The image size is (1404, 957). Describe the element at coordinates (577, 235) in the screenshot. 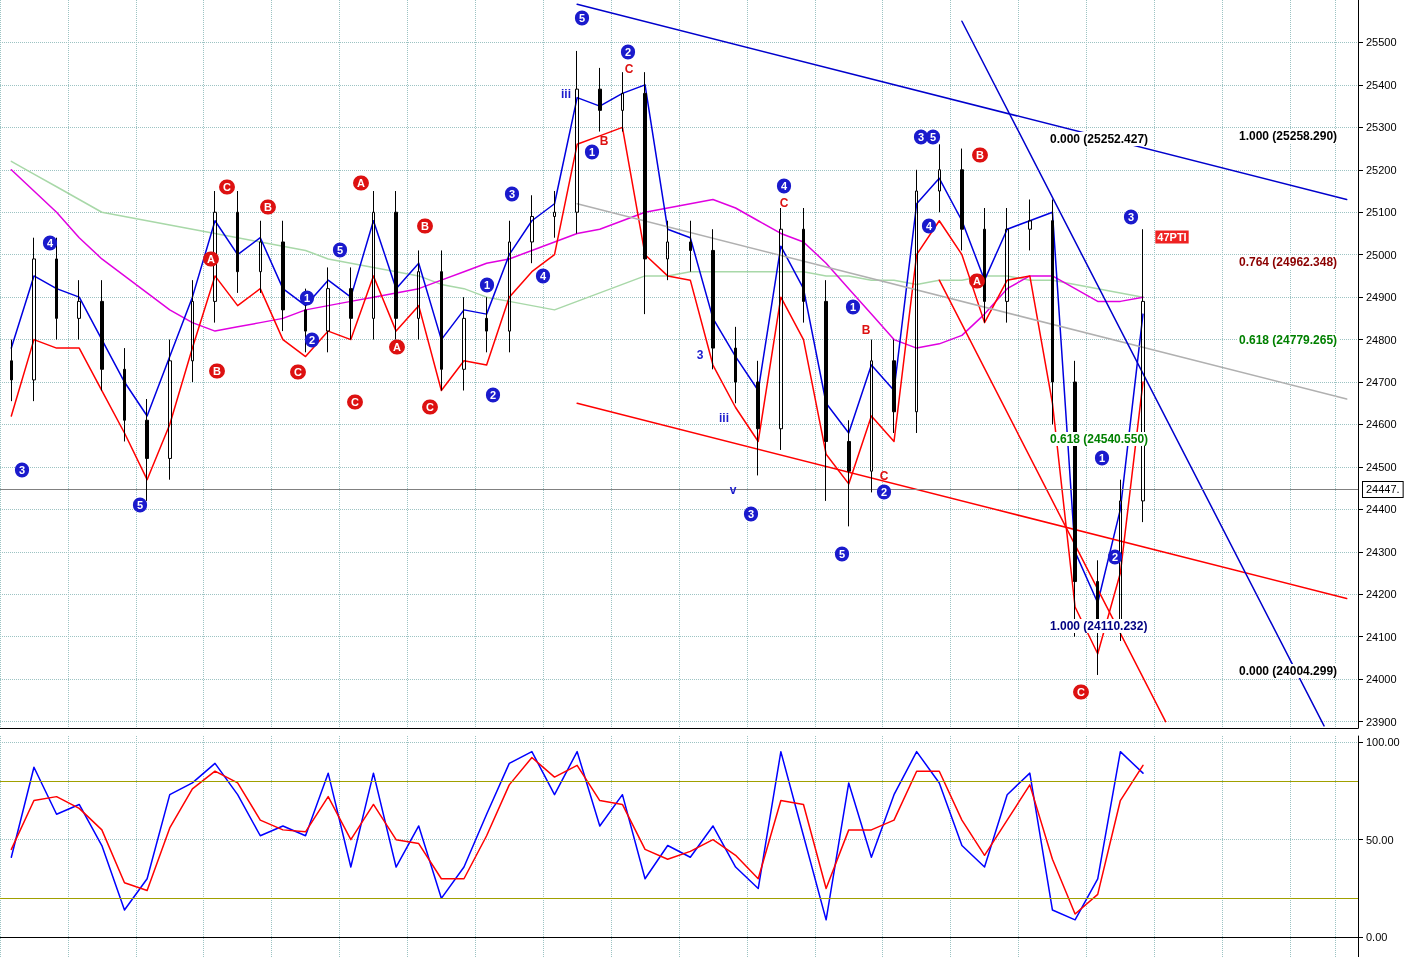

I see `line-series` at that location.